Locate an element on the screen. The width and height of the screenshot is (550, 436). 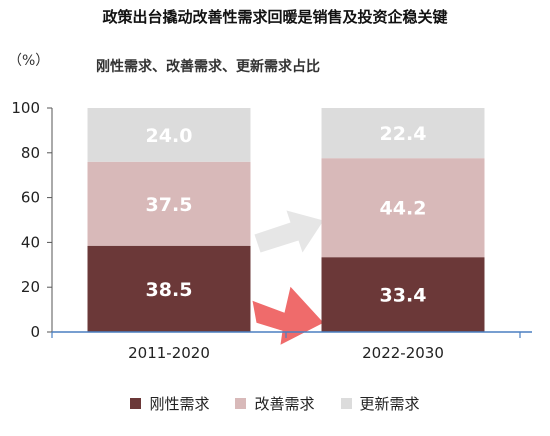
gray-trend-arrow is located at coordinates (289, 231).